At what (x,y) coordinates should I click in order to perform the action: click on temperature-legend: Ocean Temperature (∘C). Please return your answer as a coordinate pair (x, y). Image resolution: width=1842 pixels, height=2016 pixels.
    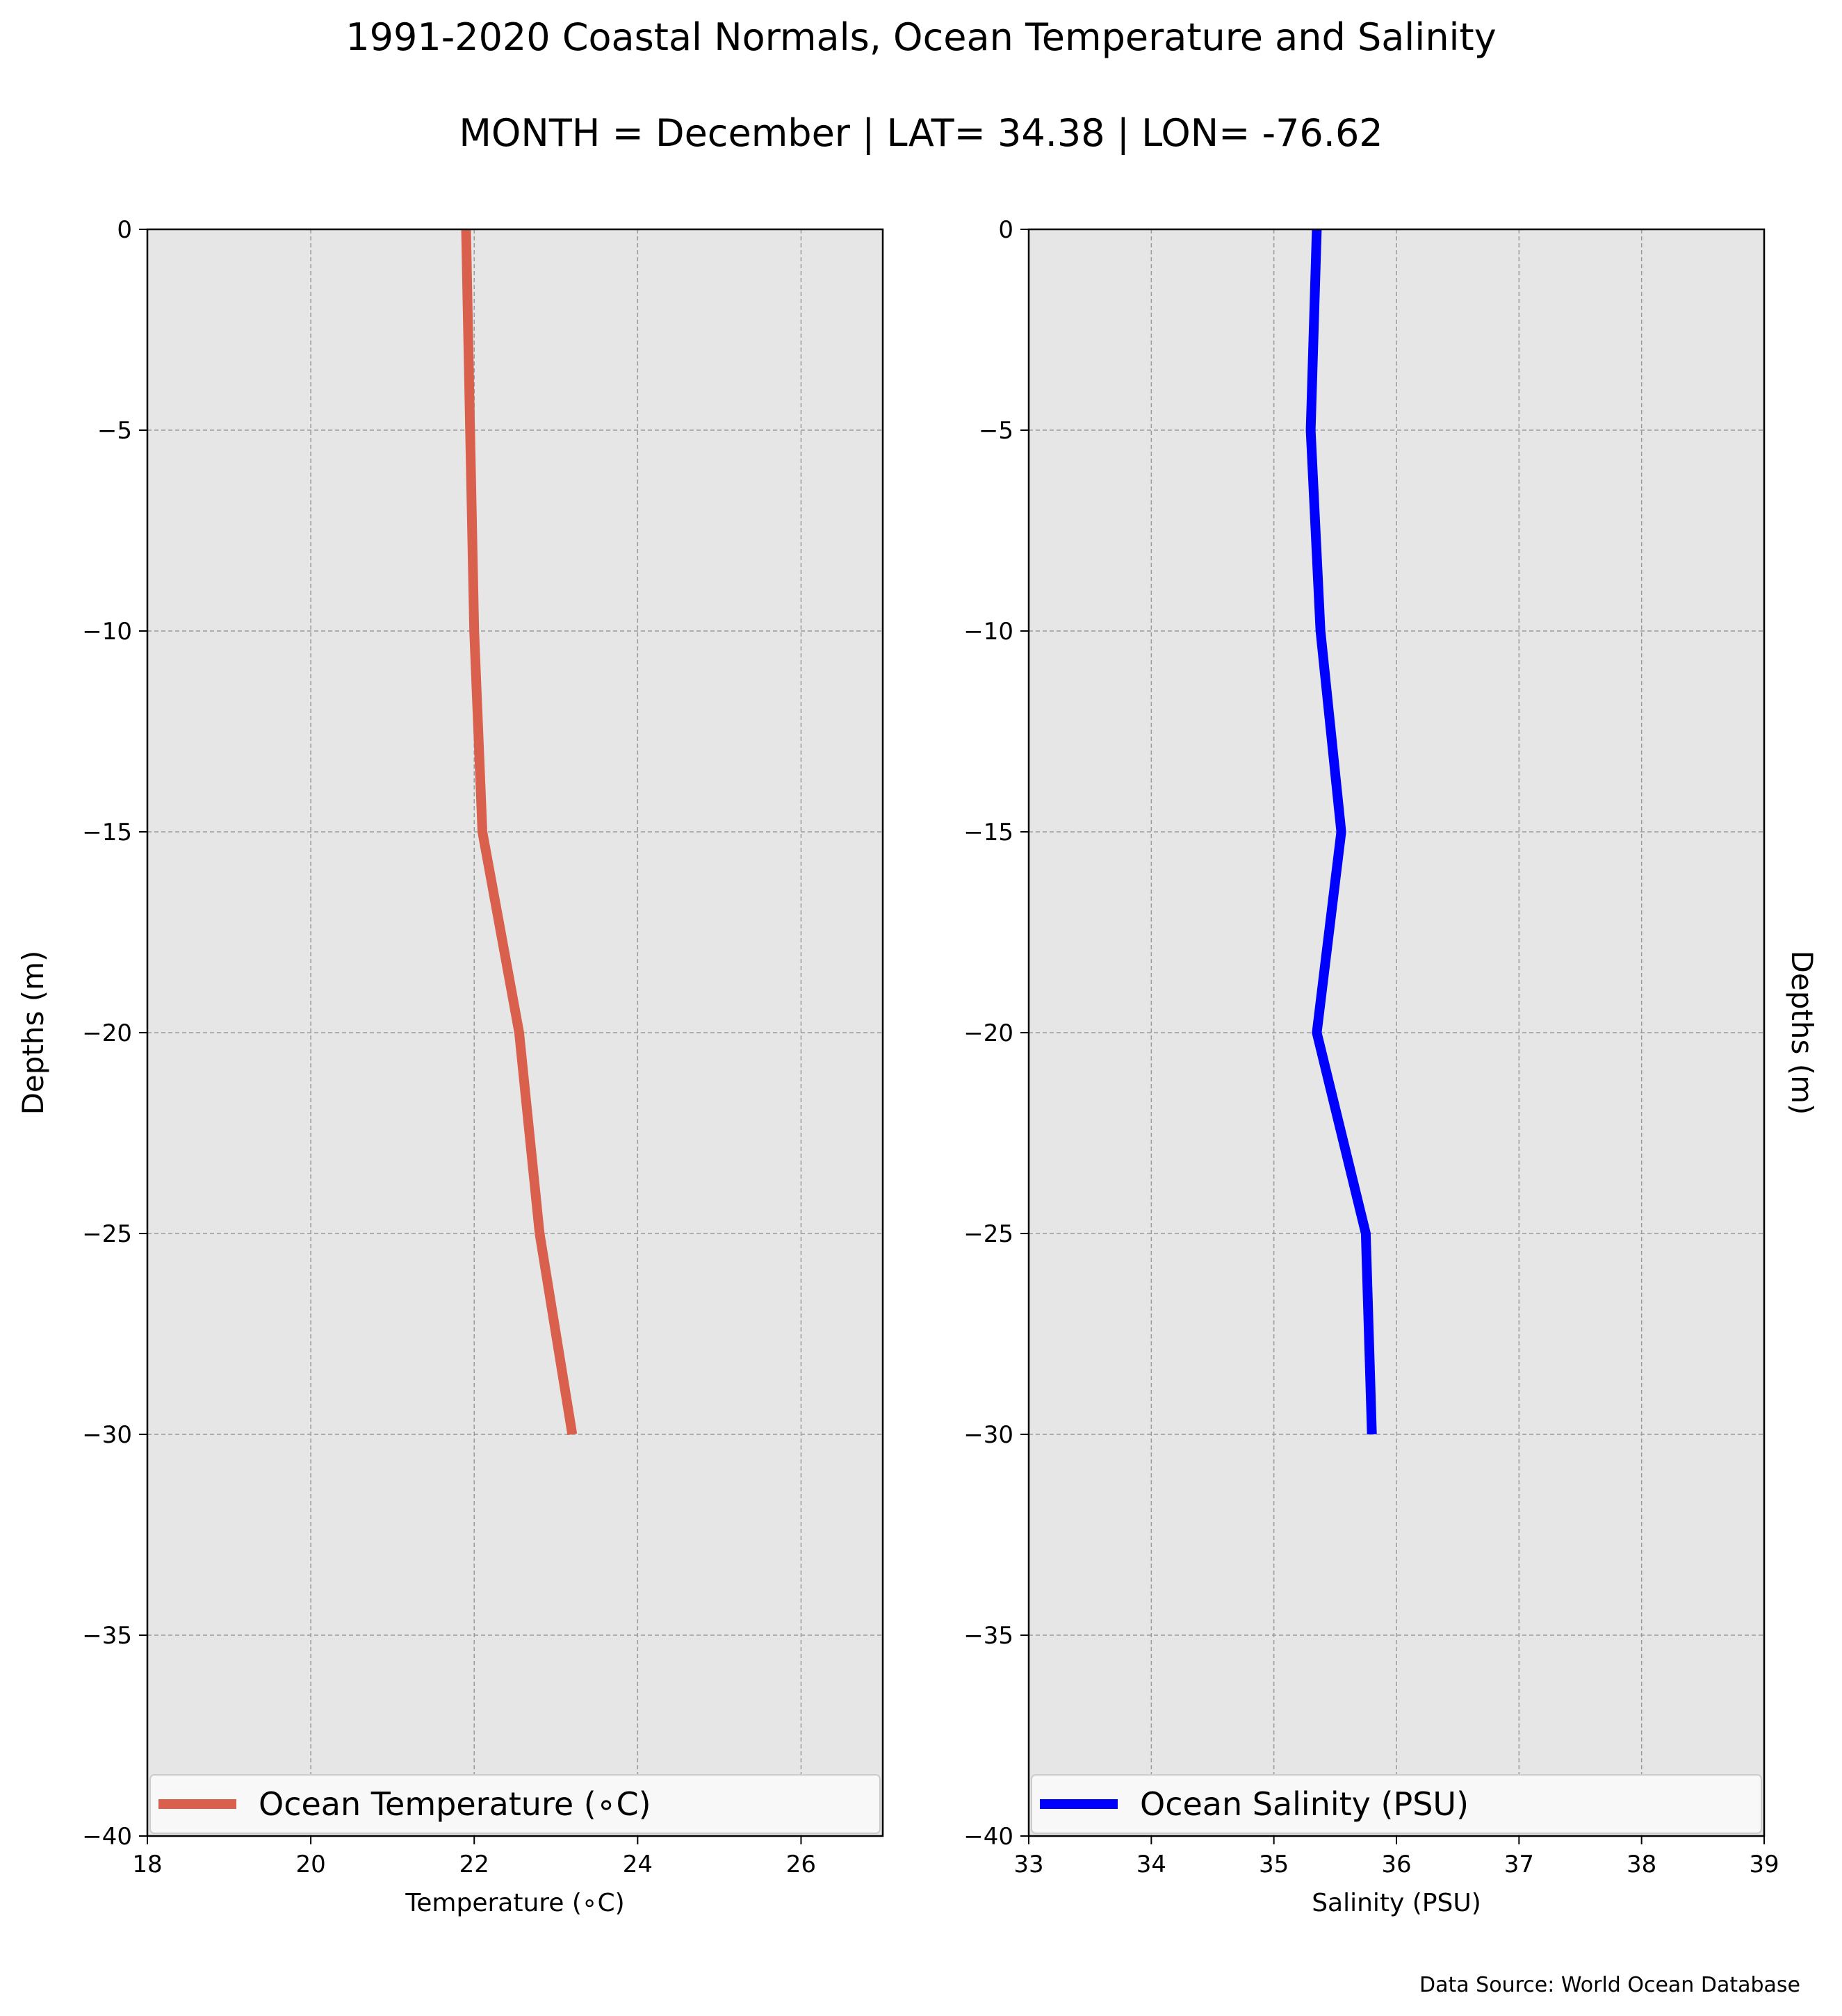
    Looking at the image, I should click on (515, 1804).